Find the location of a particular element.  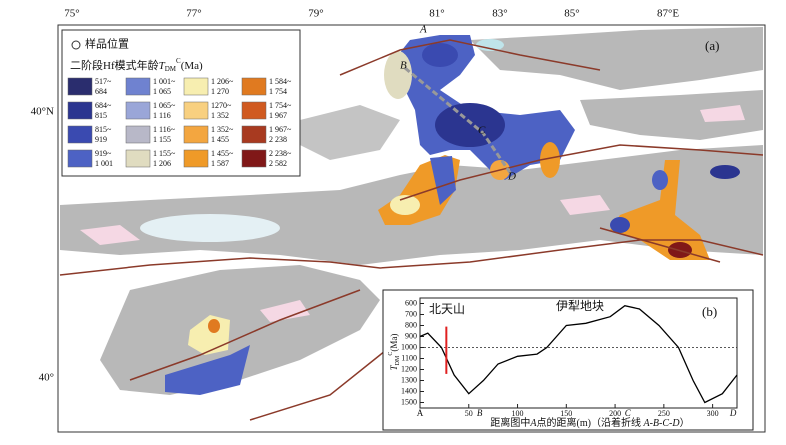

text: A is located at coordinates (533, 423).